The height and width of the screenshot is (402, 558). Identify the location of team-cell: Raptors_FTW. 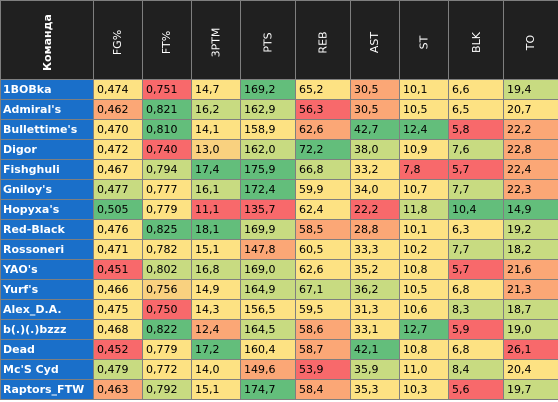
(47, 389).